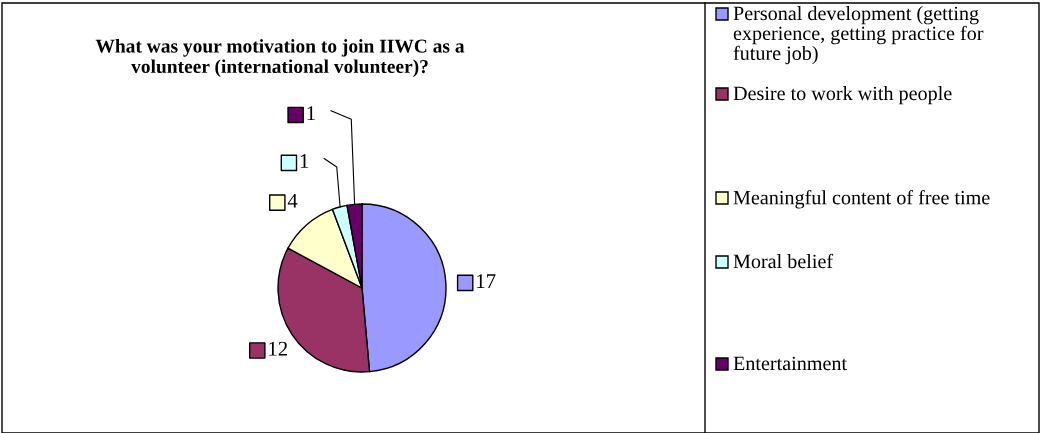  I want to click on data-label: 17, so click(486, 281).